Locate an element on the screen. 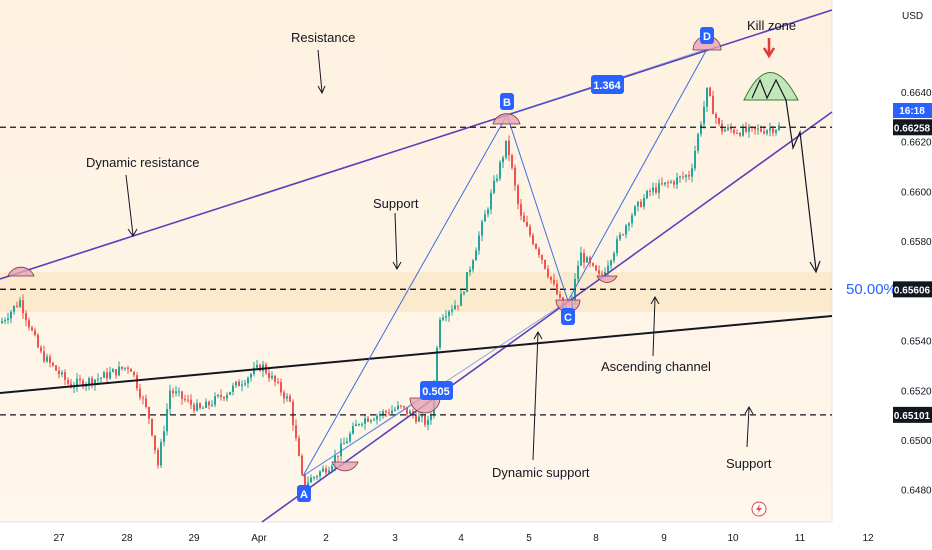 The width and height of the screenshot is (932, 550). x-tick-label: 11 is located at coordinates (800, 538).